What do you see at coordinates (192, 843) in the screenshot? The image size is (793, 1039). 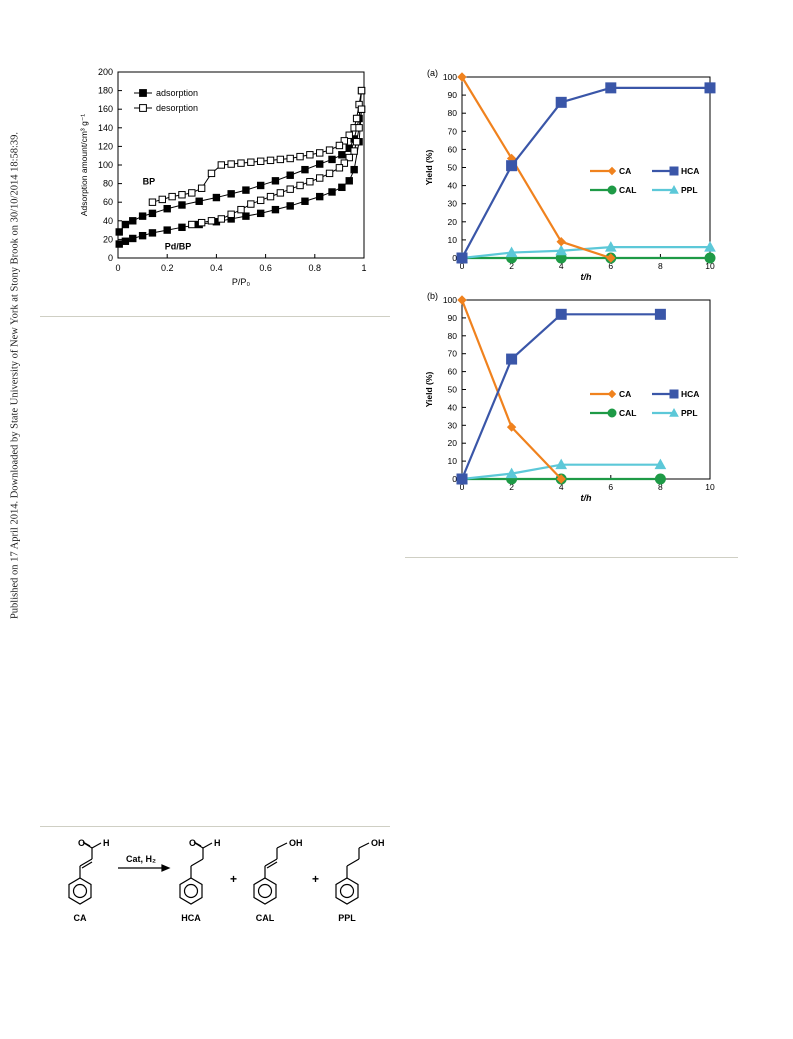 I see `hca-atom-o: O` at bounding box center [192, 843].